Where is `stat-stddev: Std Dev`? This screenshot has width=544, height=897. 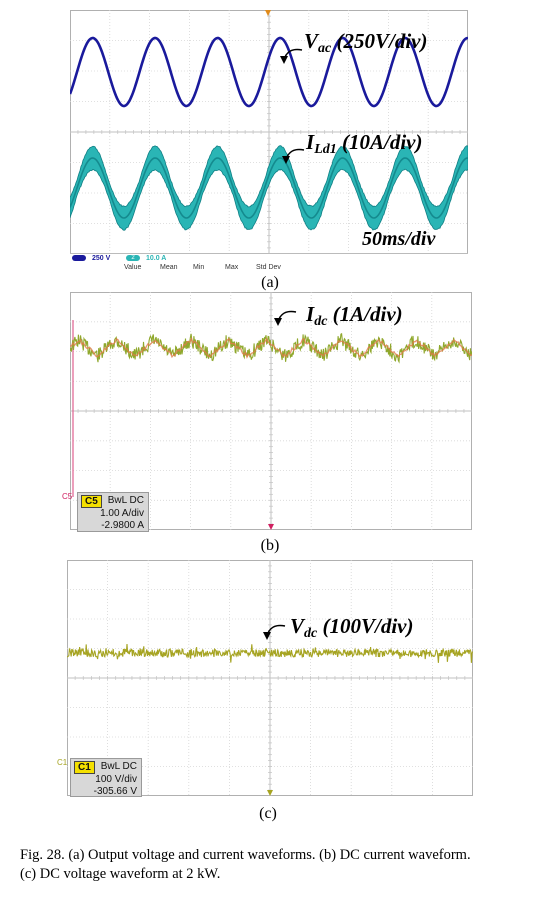 stat-stddev: Std Dev is located at coordinates (268, 267).